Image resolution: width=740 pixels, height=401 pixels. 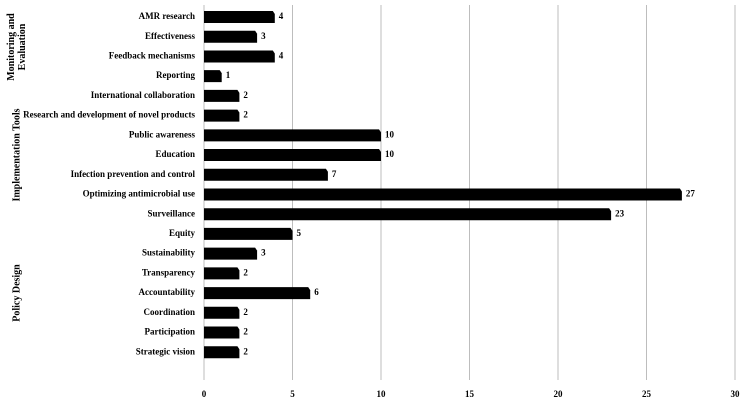 What do you see at coordinates (182, 233) in the screenshot?
I see `y-tick-label: Equity` at bounding box center [182, 233].